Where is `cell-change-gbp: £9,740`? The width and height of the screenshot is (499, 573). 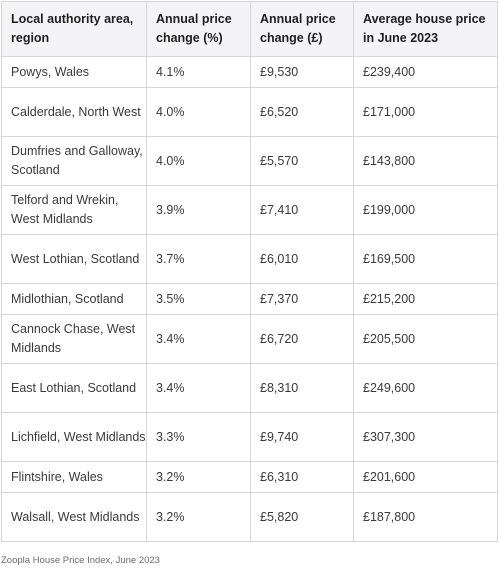 cell-change-gbp: £9,740 is located at coordinates (302, 437).